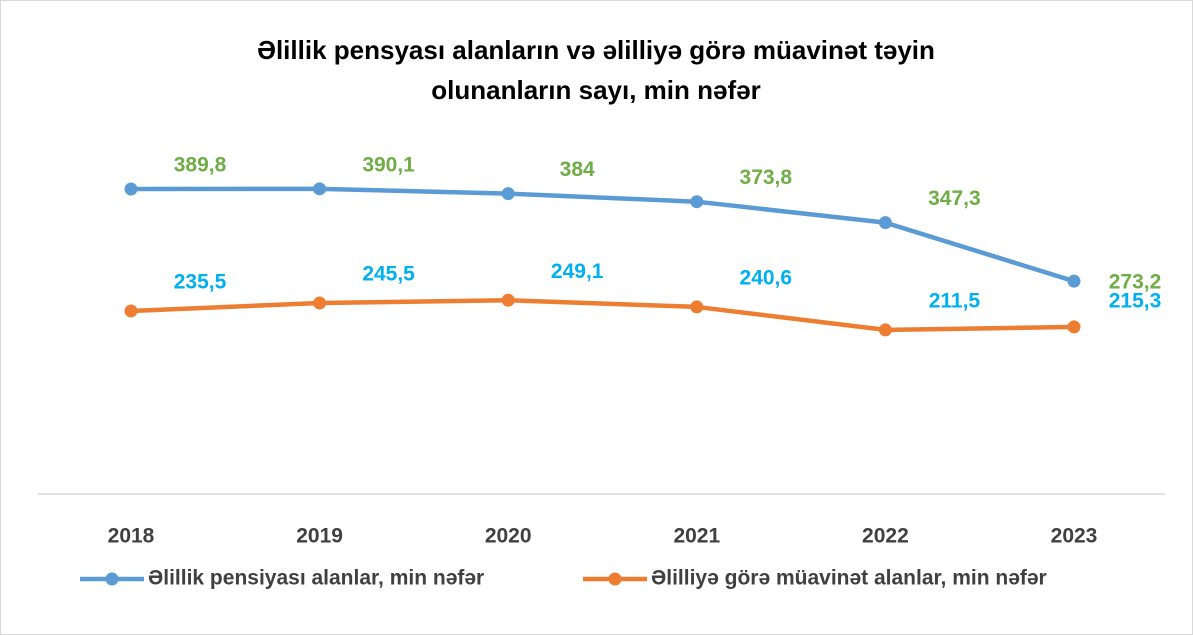  I want to click on data-label: 390,1, so click(388, 164).